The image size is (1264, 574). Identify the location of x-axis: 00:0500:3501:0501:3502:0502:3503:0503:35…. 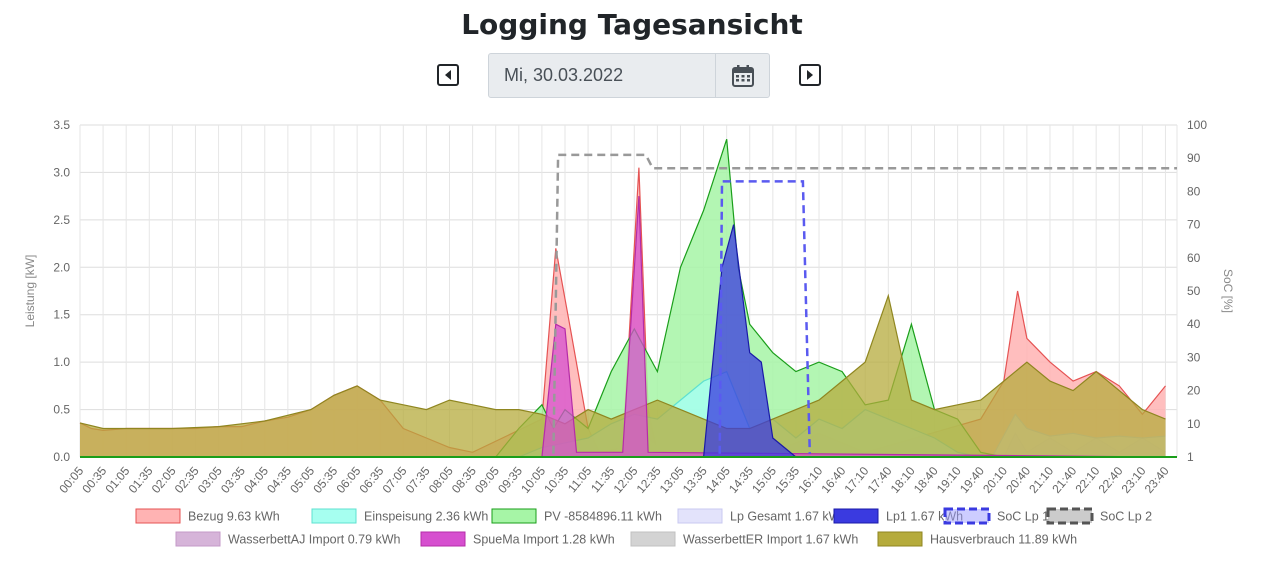
(614, 480).